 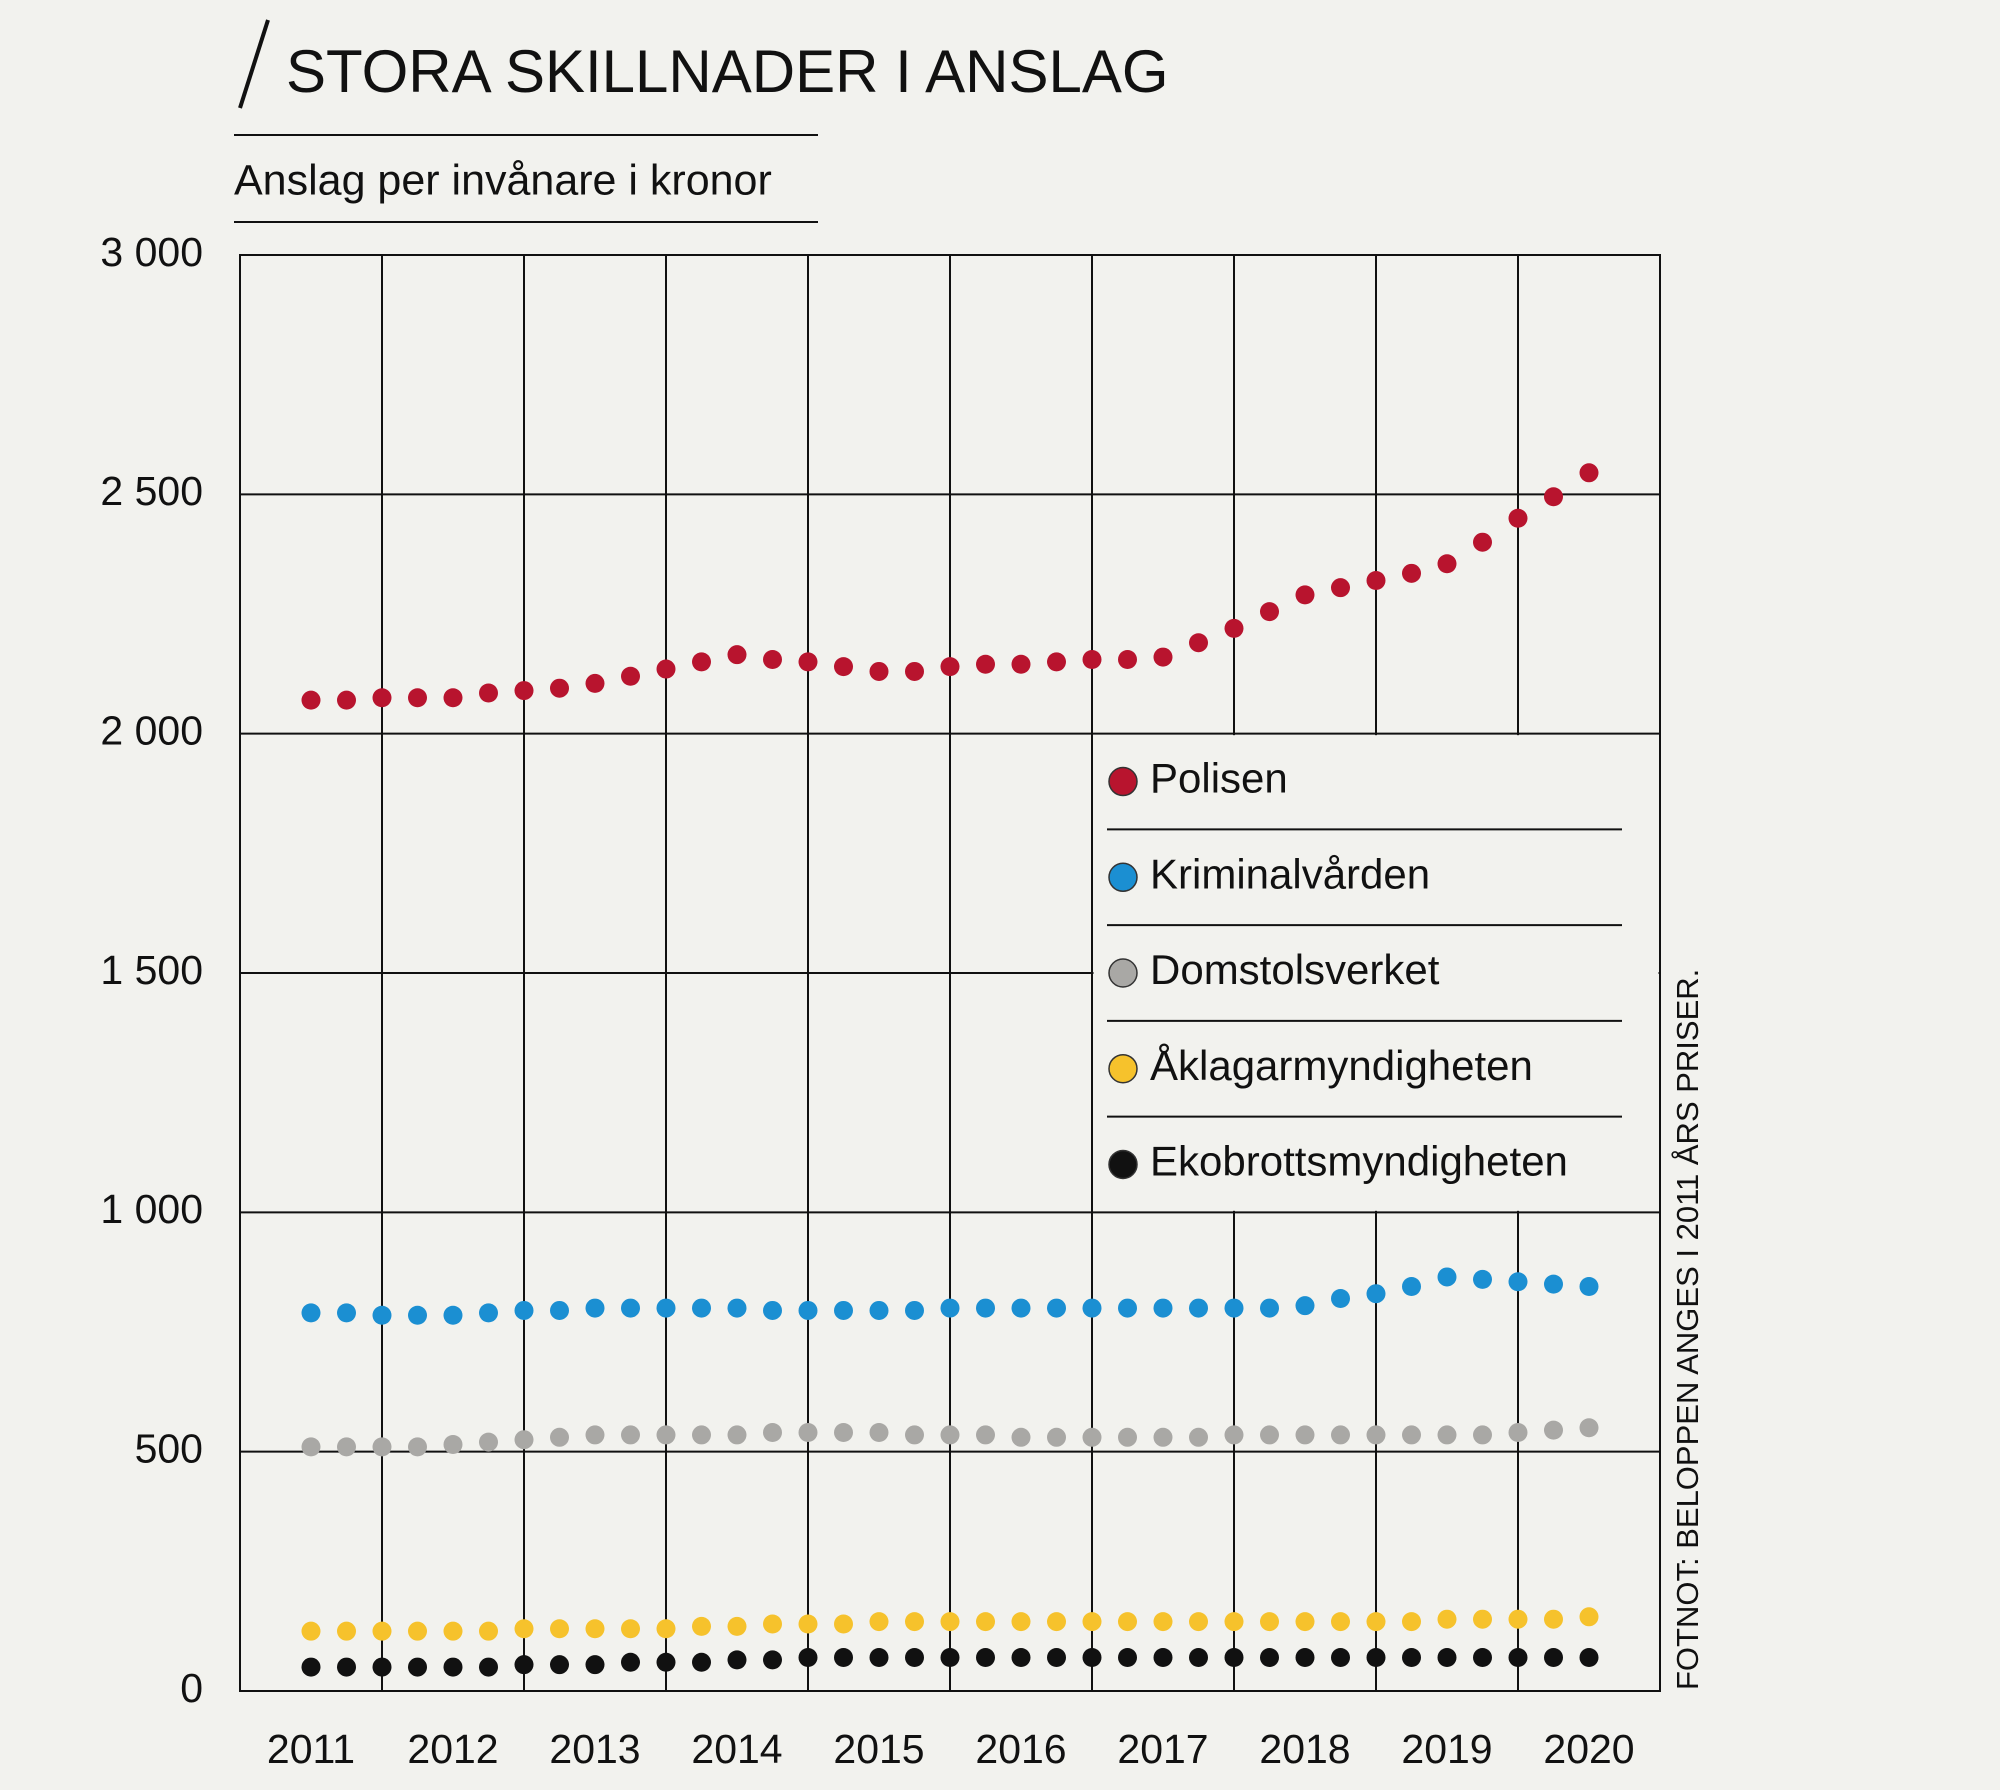 I want to click on y-tick-label: 1 500, so click(x=151, y=970).